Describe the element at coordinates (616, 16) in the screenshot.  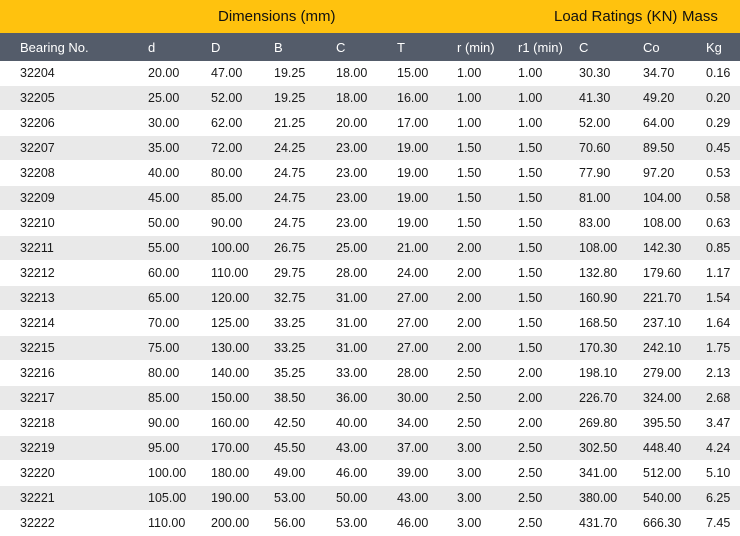
I see `load-ratings-group-label: Load Ratings (KN)` at that location.